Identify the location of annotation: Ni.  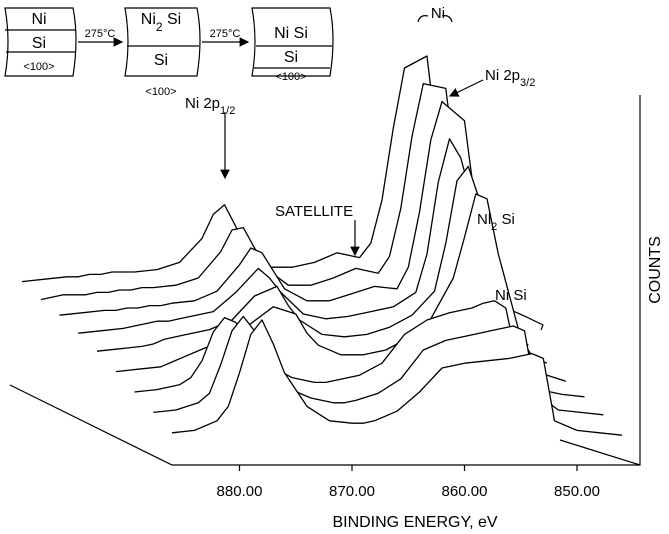
(438, 13).